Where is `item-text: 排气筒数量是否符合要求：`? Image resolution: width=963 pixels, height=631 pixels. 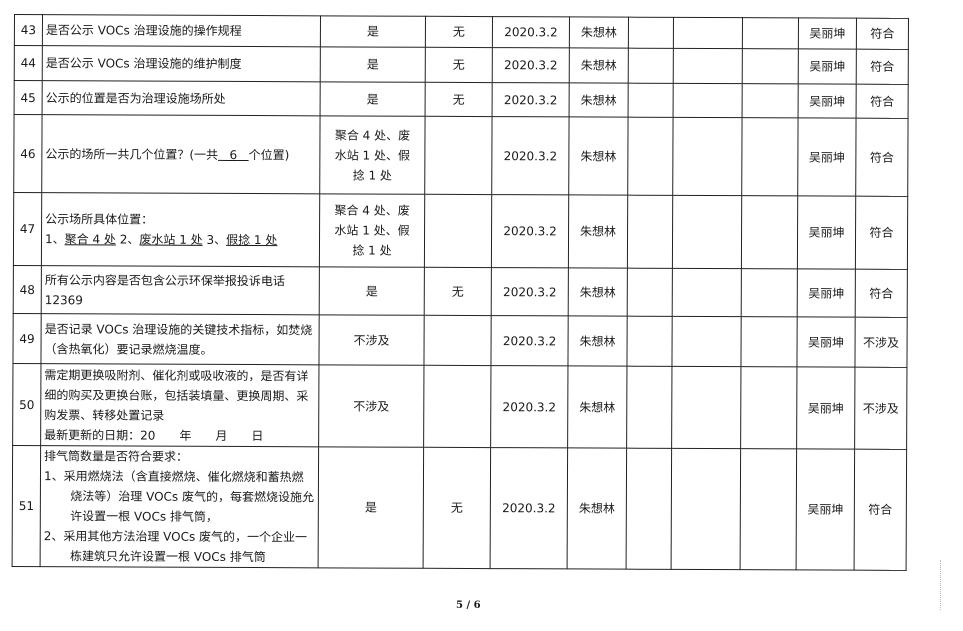
item-text: 排气筒数量是否符合要求： is located at coordinates (116, 456).